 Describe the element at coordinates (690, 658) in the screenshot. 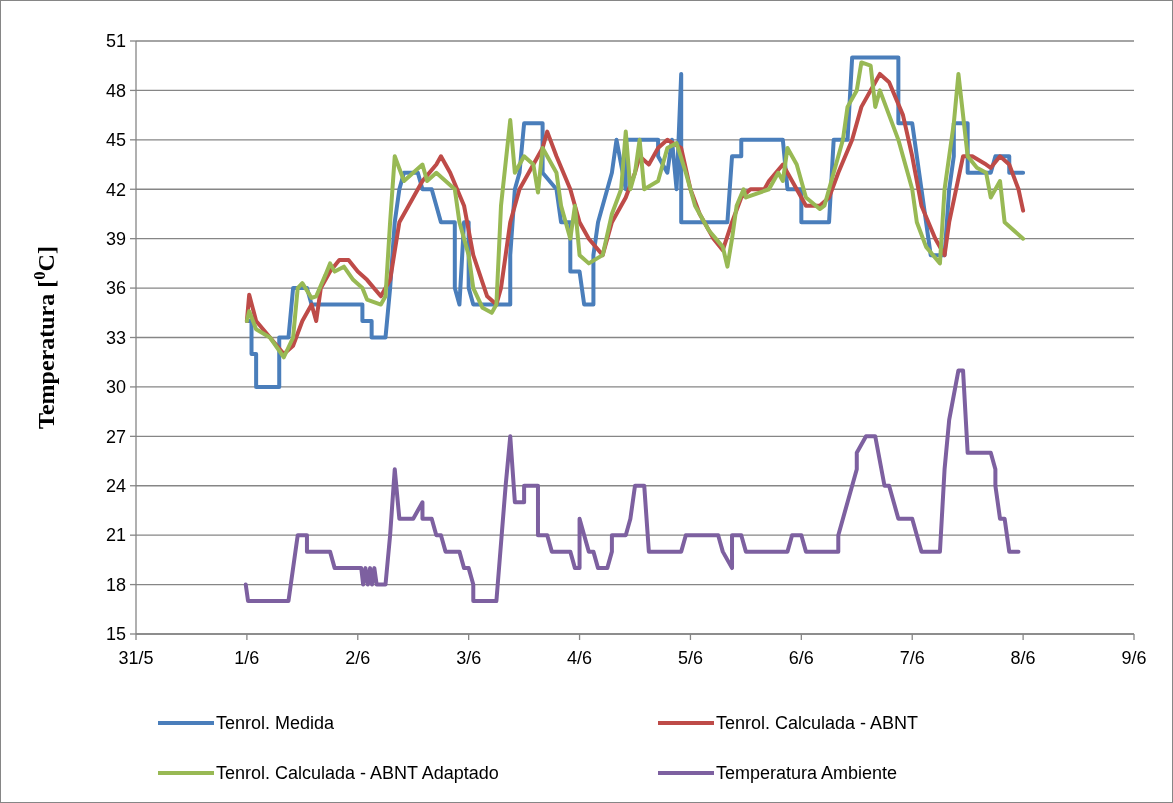

I see `x-tick-label: 5/6` at that location.